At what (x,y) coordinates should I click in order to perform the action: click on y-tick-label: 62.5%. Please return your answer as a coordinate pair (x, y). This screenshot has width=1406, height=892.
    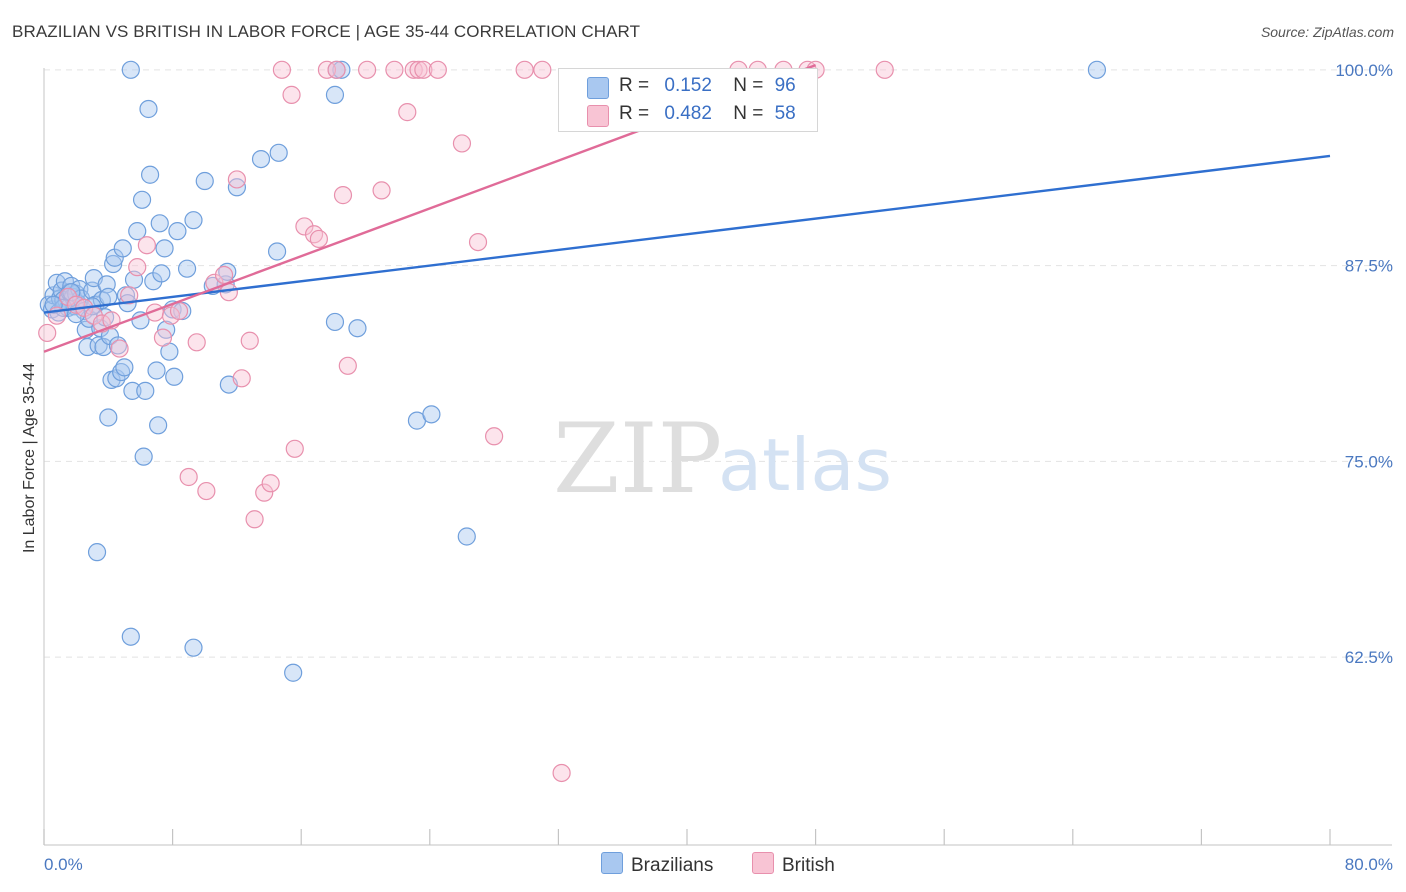
    Looking at the image, I should click on (1369, 657).